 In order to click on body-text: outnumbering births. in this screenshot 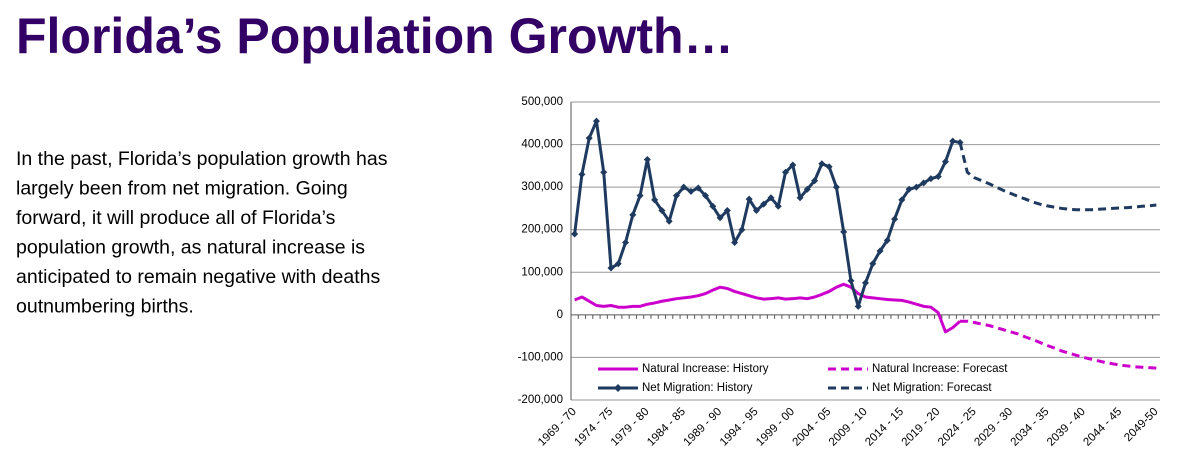, I will do `click(105, 307)`.